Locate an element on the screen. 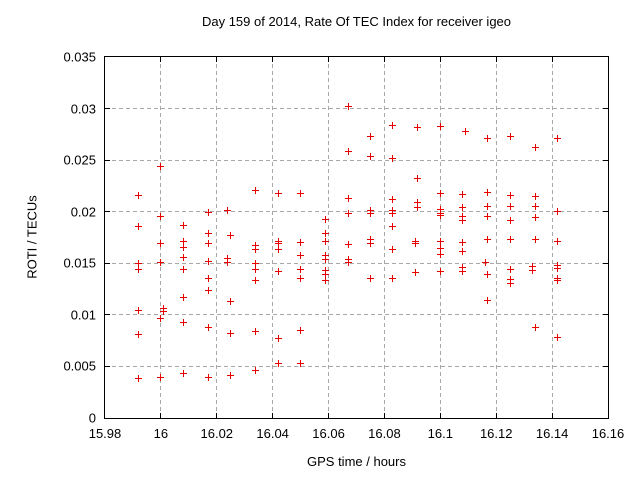 This screenshot has height=480, width=640. x-tick-label: 16 is located at coordinates (161, 433).